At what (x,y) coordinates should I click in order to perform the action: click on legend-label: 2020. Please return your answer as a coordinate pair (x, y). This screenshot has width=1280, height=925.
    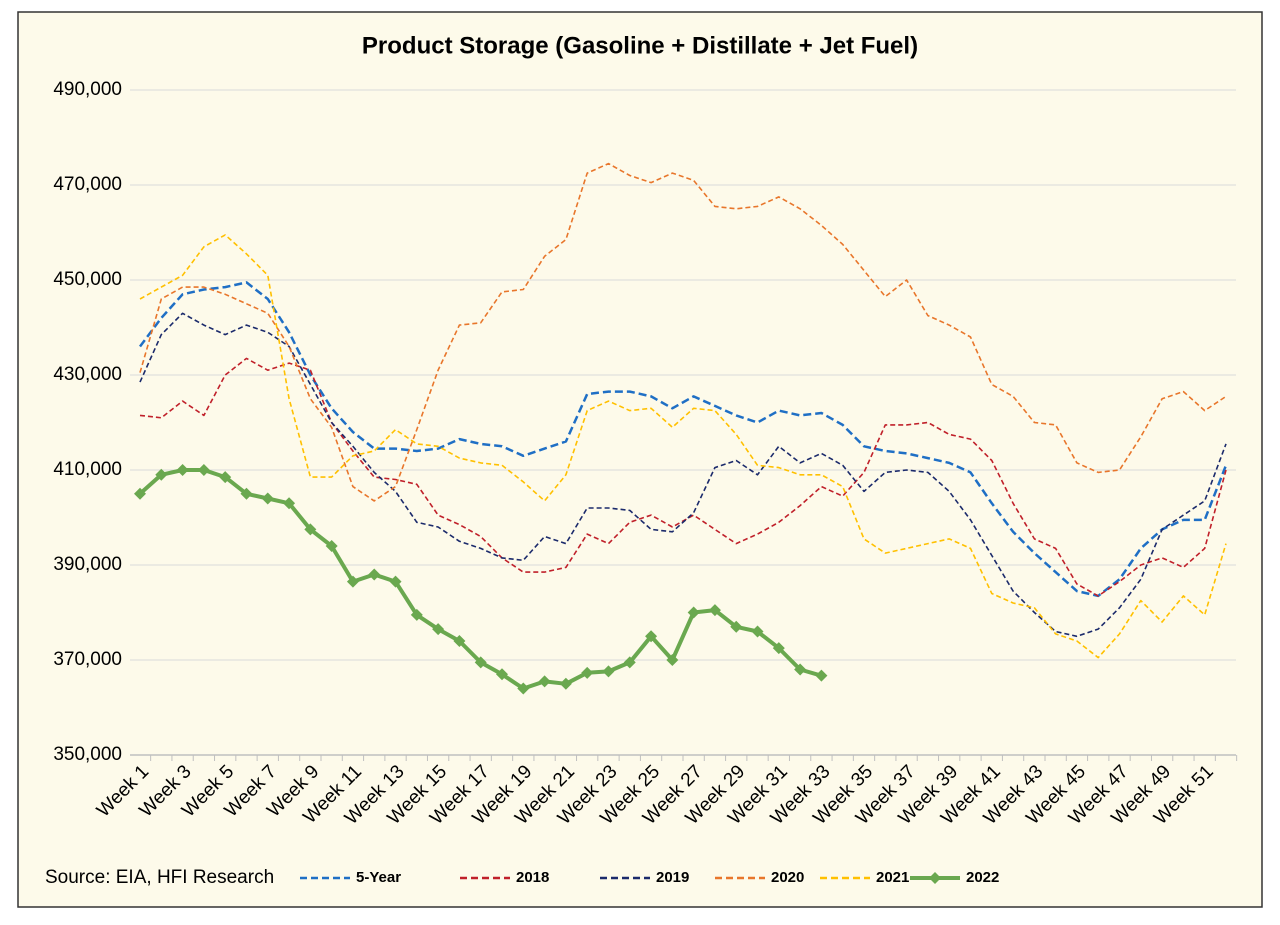
    Looking at the image, I should click on (787, 877).